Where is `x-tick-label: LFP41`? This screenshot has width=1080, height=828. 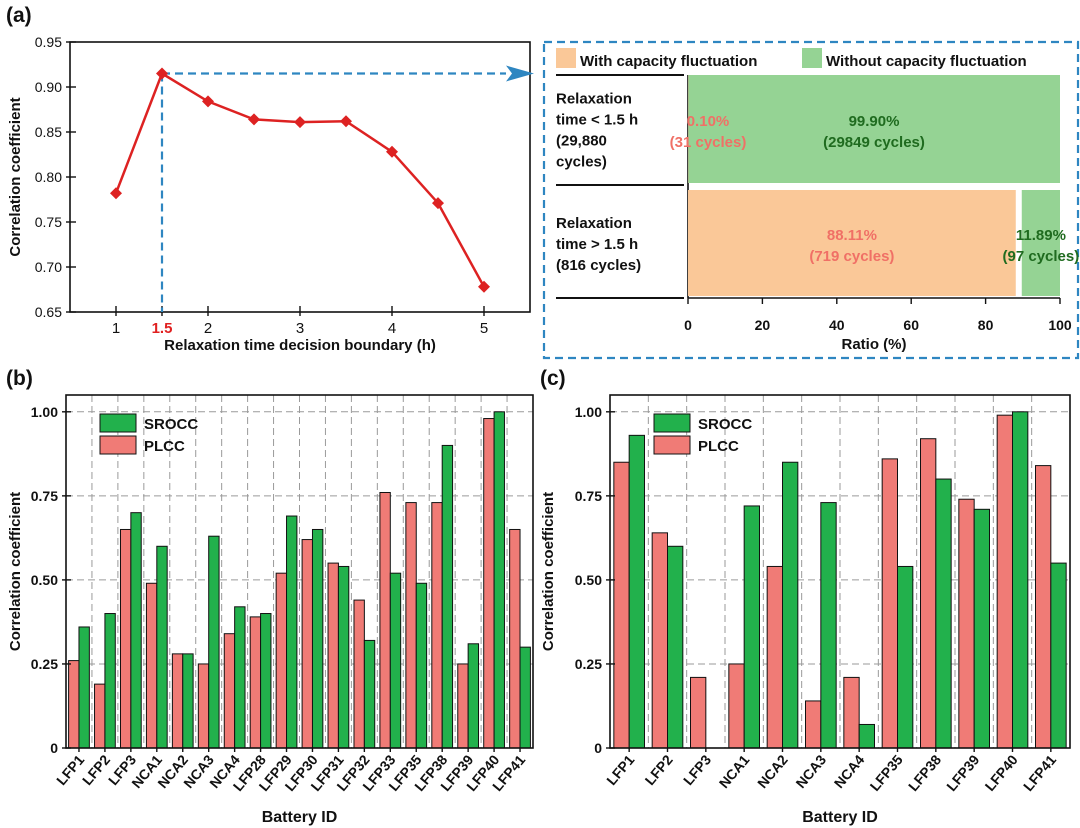 x-tick-label: LFP41 is located at coordinates (1039, 772).